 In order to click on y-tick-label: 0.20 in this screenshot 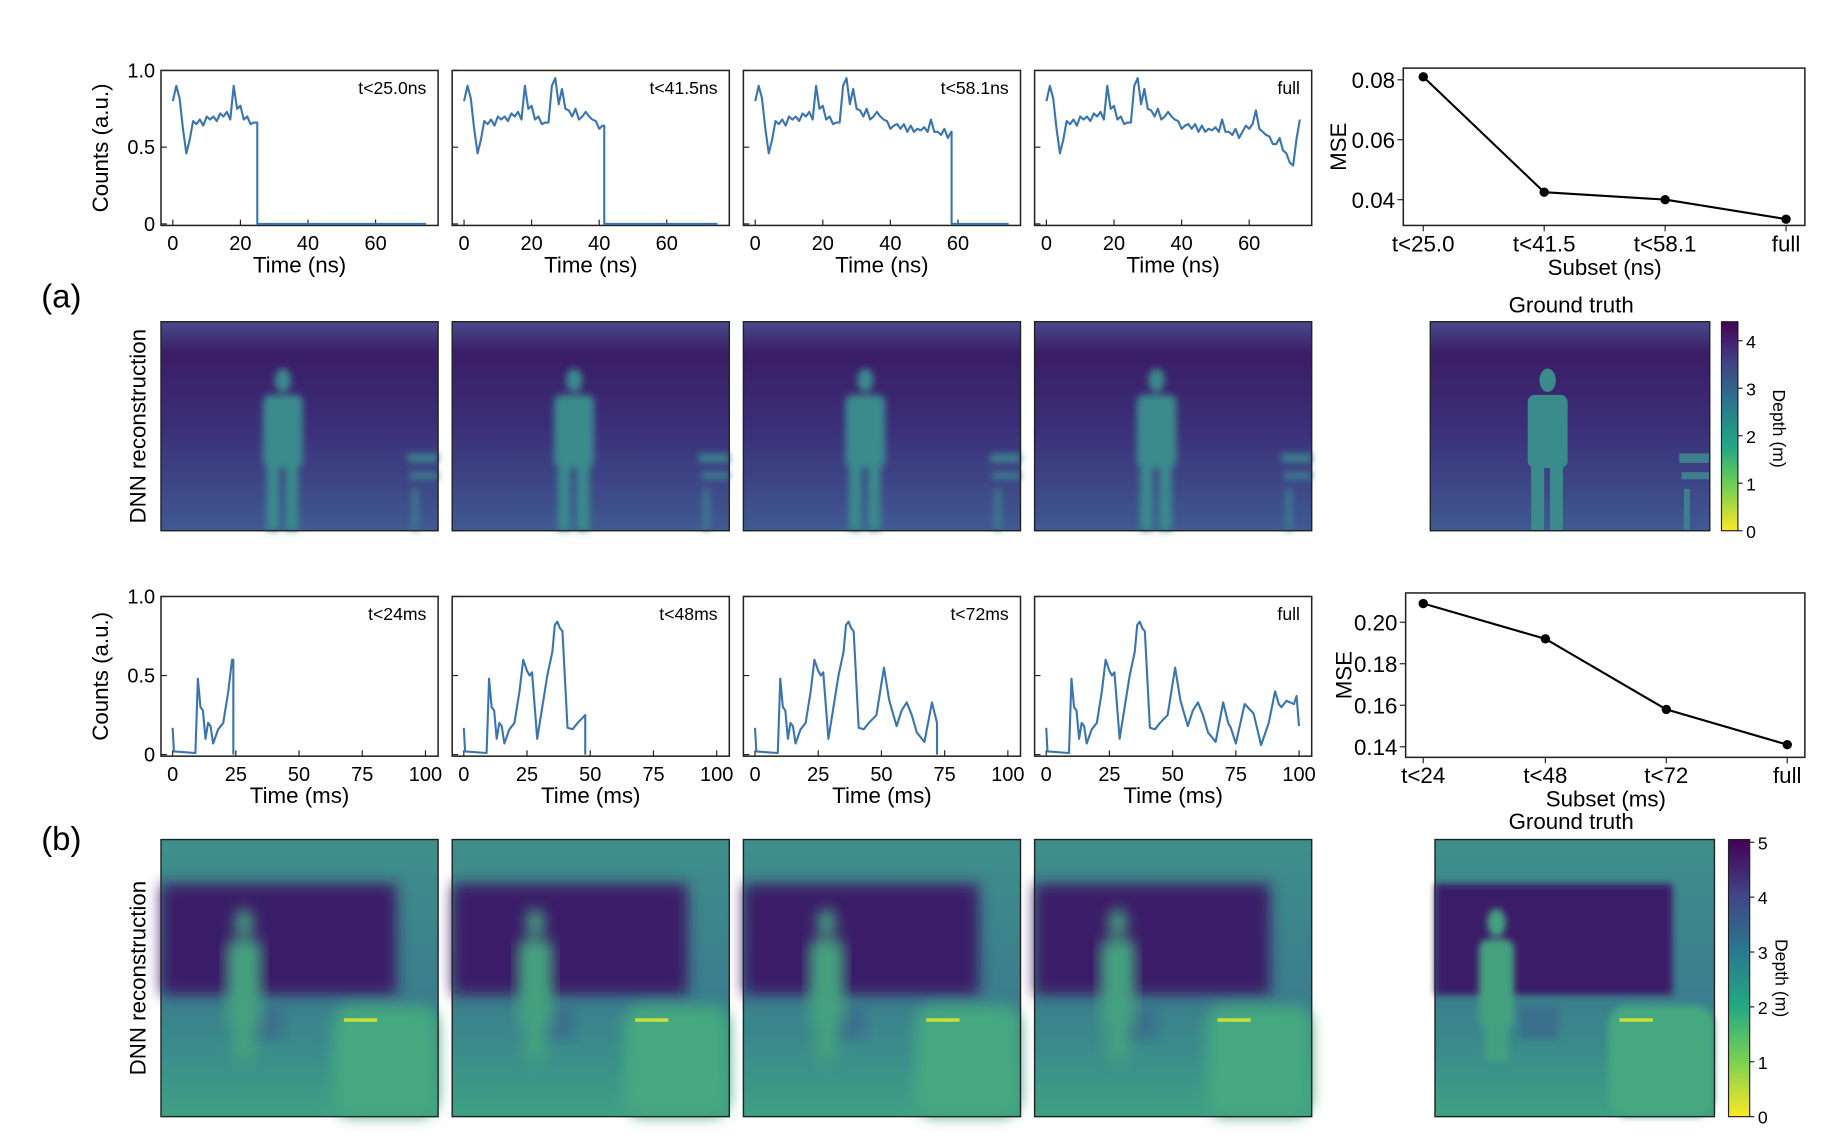, I will do `click(1375, 622)`.